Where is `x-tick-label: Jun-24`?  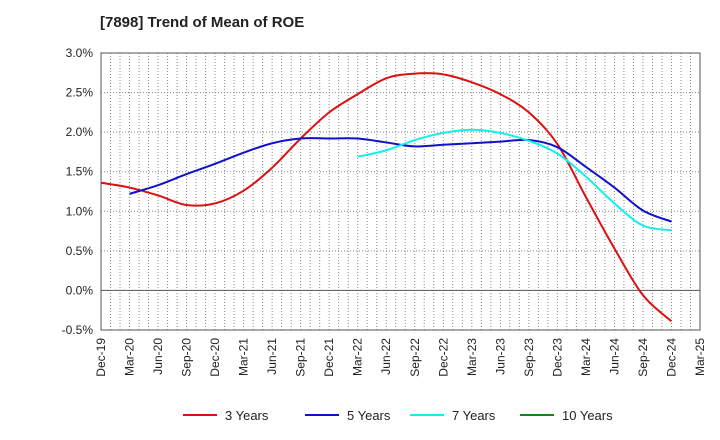 x-tick-label: Jun-24 is located at coordinates (614, 356).